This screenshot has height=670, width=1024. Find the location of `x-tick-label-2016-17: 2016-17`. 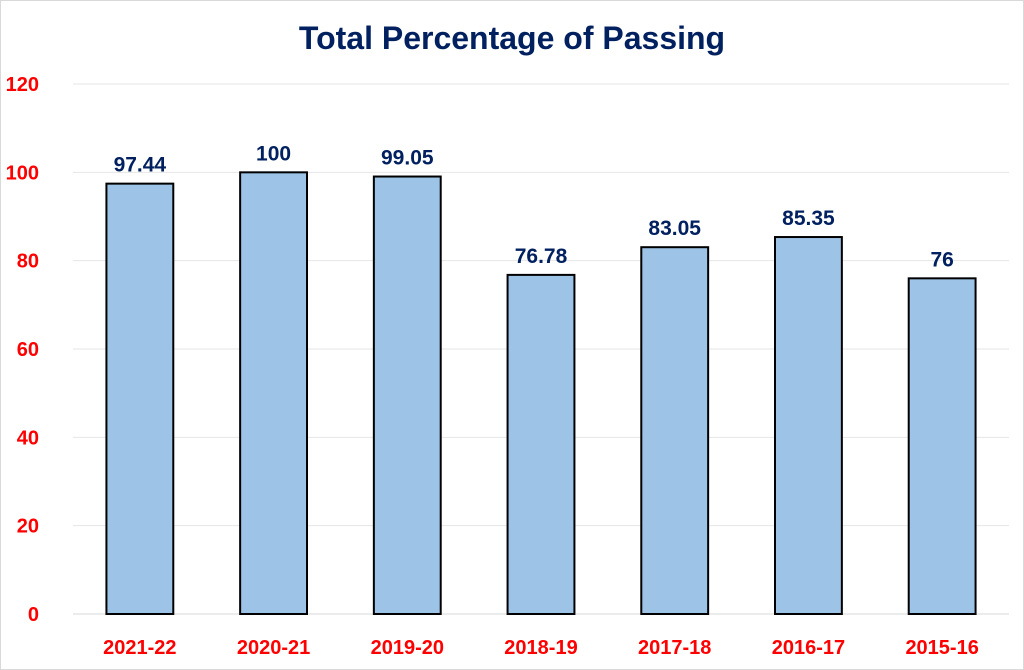

x-tick-label-2016-17: 2016-17 is located at coordinates (808, 648).